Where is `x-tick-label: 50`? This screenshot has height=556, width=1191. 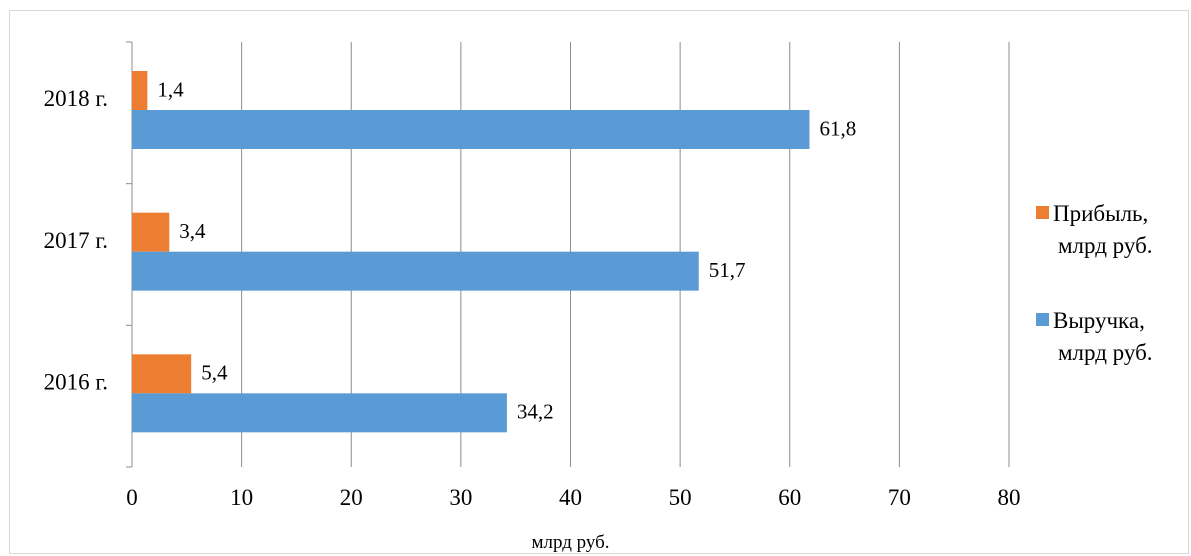 x-tick-label: 50 is located at coordinates (680, 497).